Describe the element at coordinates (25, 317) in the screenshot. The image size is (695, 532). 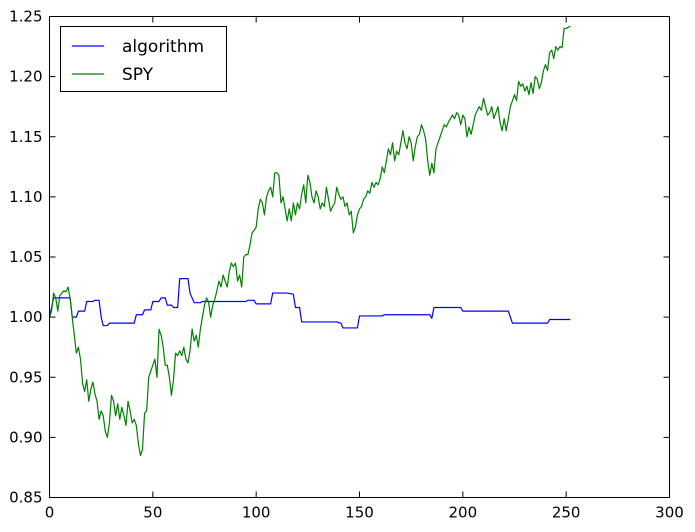
I see `y-tick-label: 1.00` at that location.